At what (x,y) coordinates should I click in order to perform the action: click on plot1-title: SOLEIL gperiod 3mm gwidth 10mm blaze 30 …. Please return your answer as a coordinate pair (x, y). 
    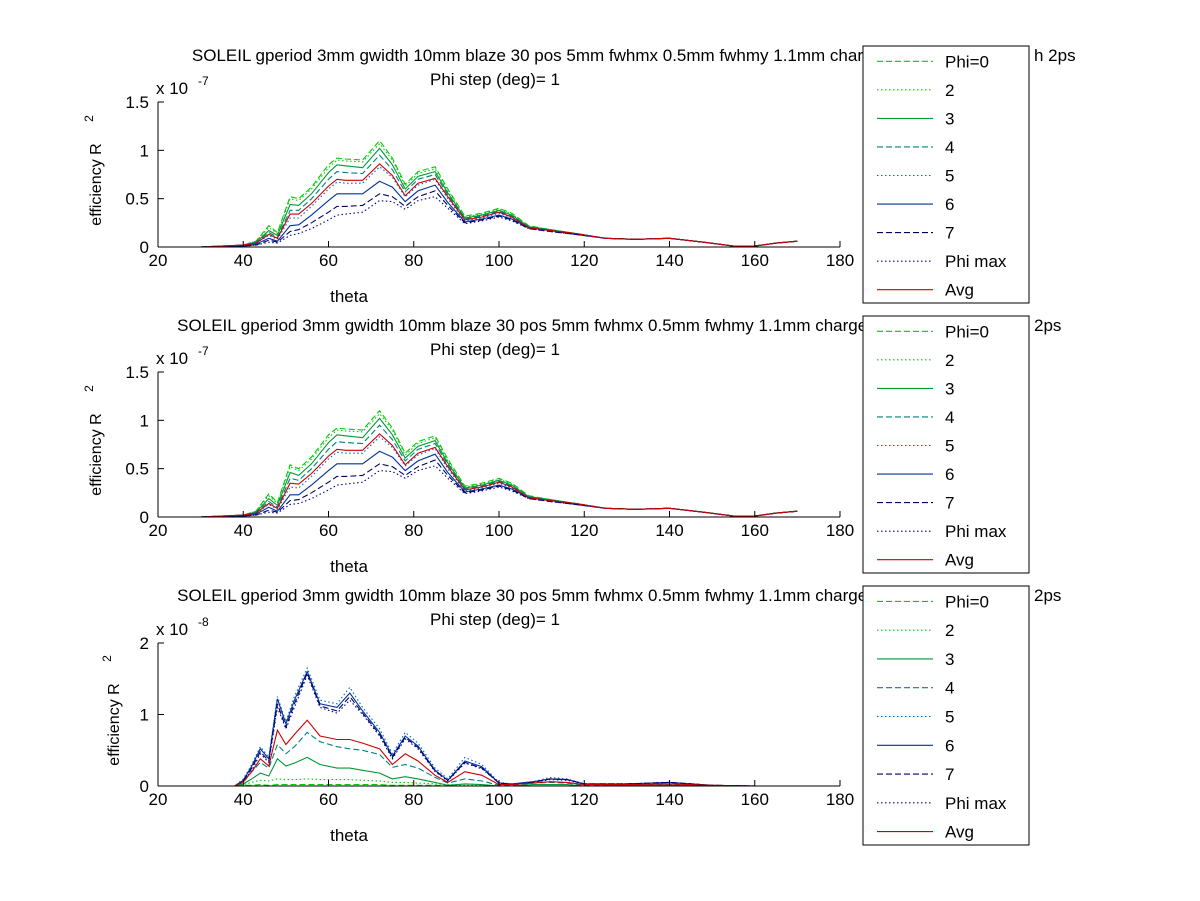
    Looking at the image, I should click on (544, 55).